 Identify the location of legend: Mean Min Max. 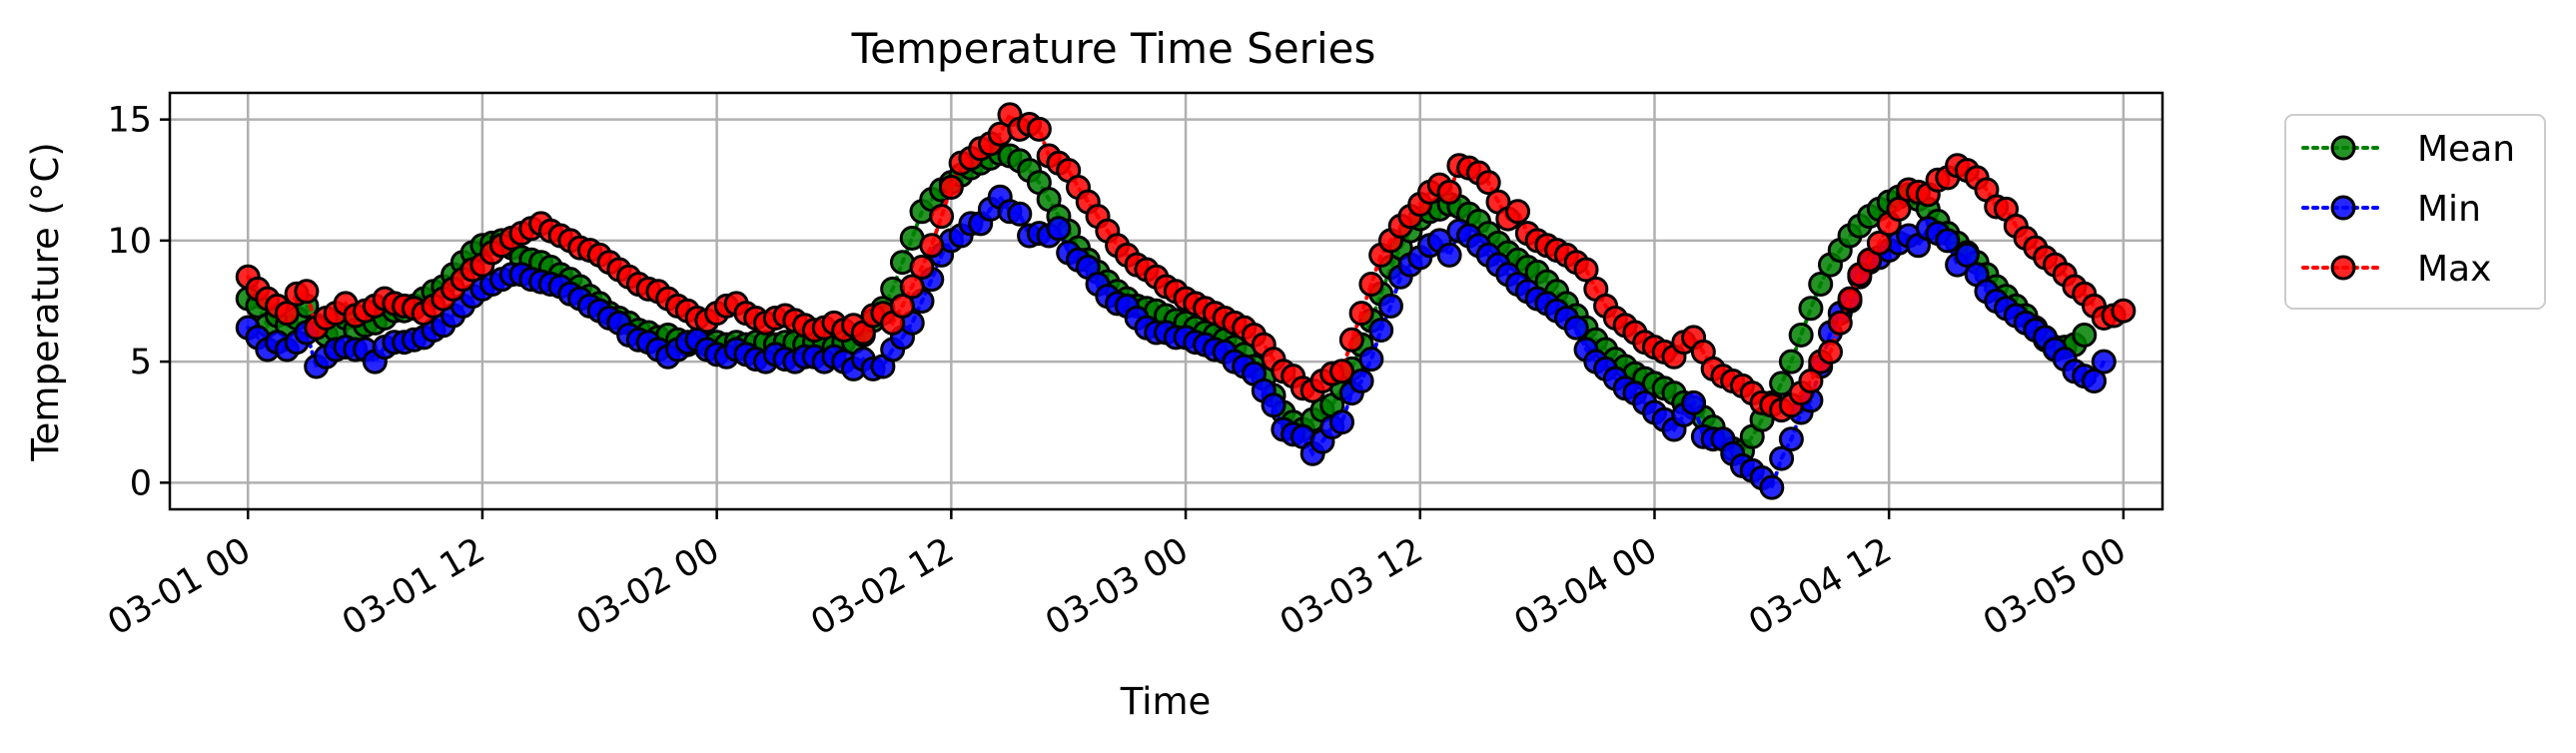
(2415, 212).